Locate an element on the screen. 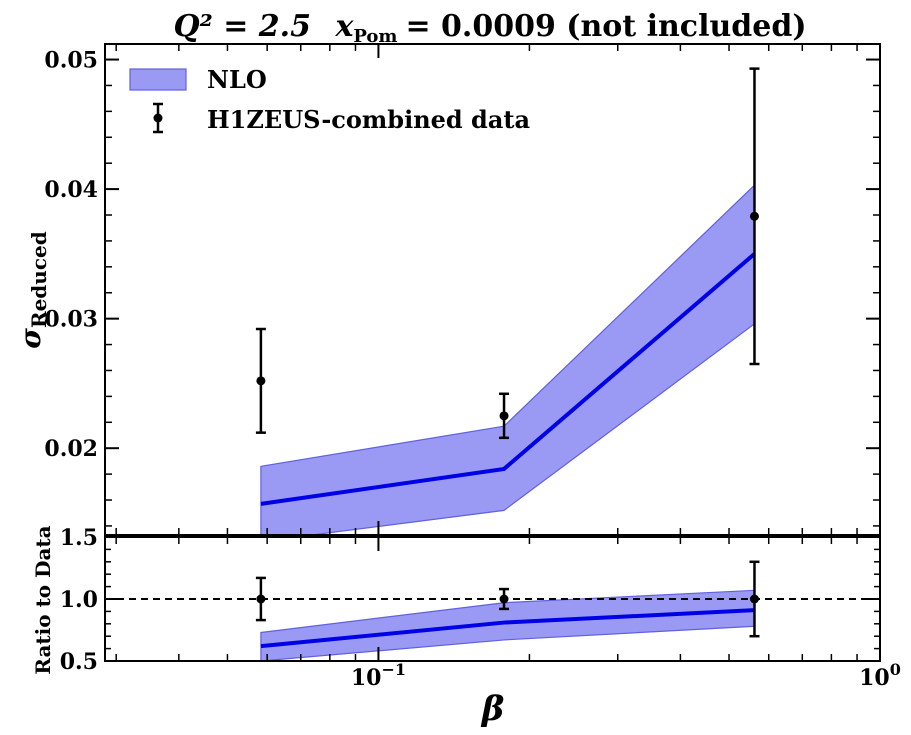 The image size is (911, 735). y-tick-label: 0.05 is located at coordinates (71, 61).